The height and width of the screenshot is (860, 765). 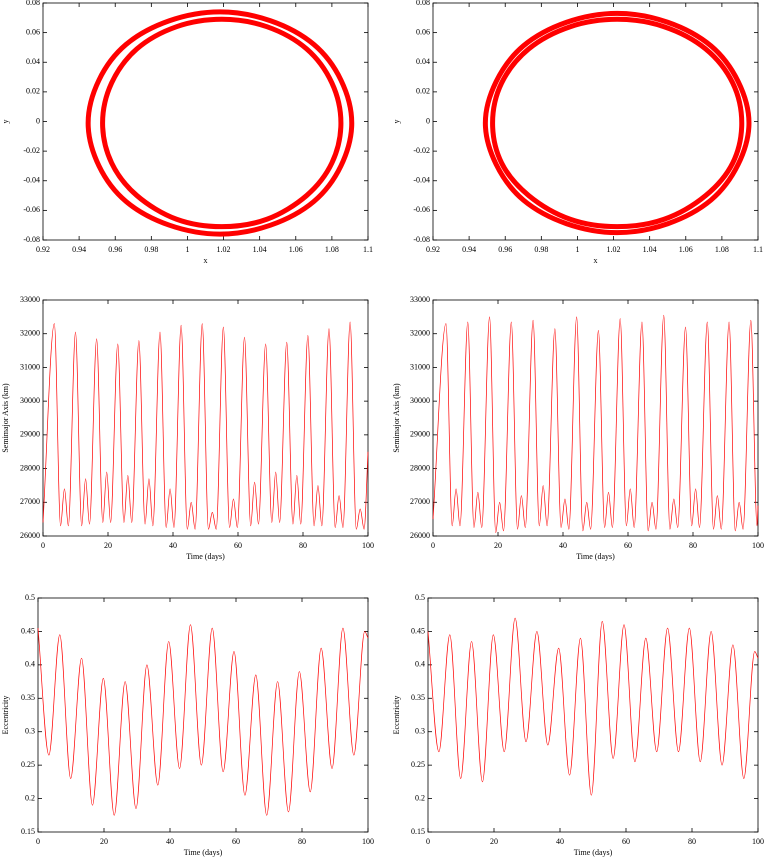 I want to click on y-tick-label: 0.04, so click(x=33, y=61).